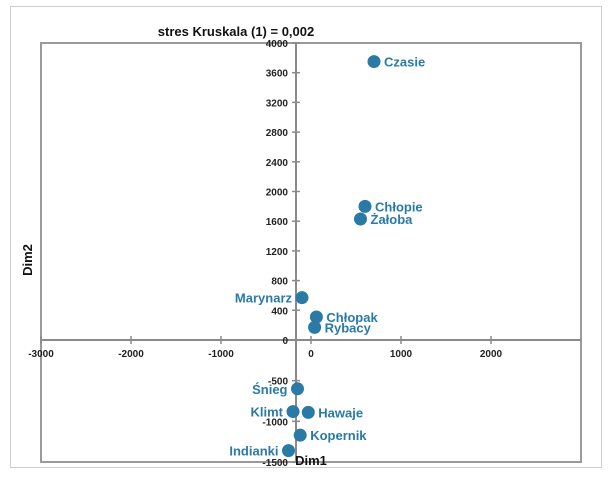 This screenshot has width=608, height=477. I want to click on y-tick-label: 4000, so click(277, 44).